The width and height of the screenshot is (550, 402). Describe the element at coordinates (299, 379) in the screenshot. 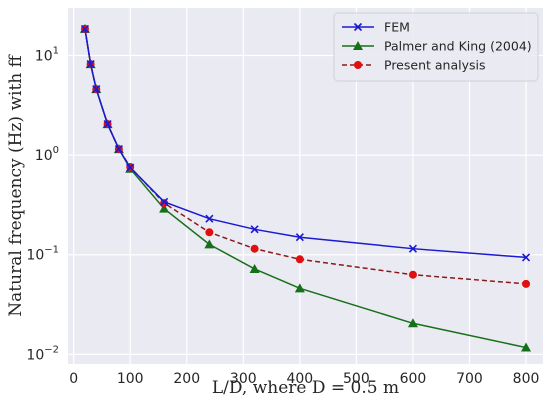

I see `x-tick-label: 400` at that location.